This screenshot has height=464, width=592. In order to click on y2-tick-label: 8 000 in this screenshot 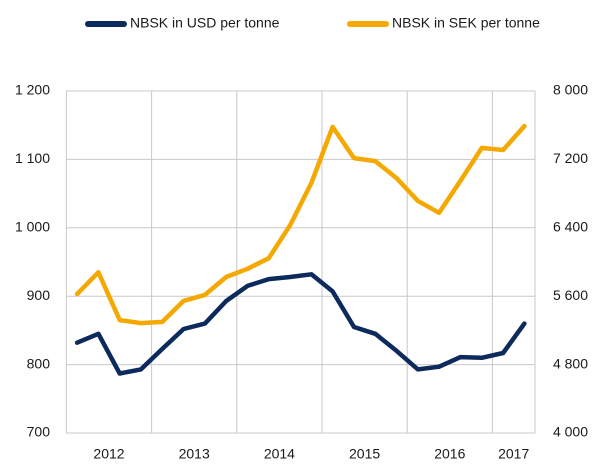, I will do `click(570, 90)`.